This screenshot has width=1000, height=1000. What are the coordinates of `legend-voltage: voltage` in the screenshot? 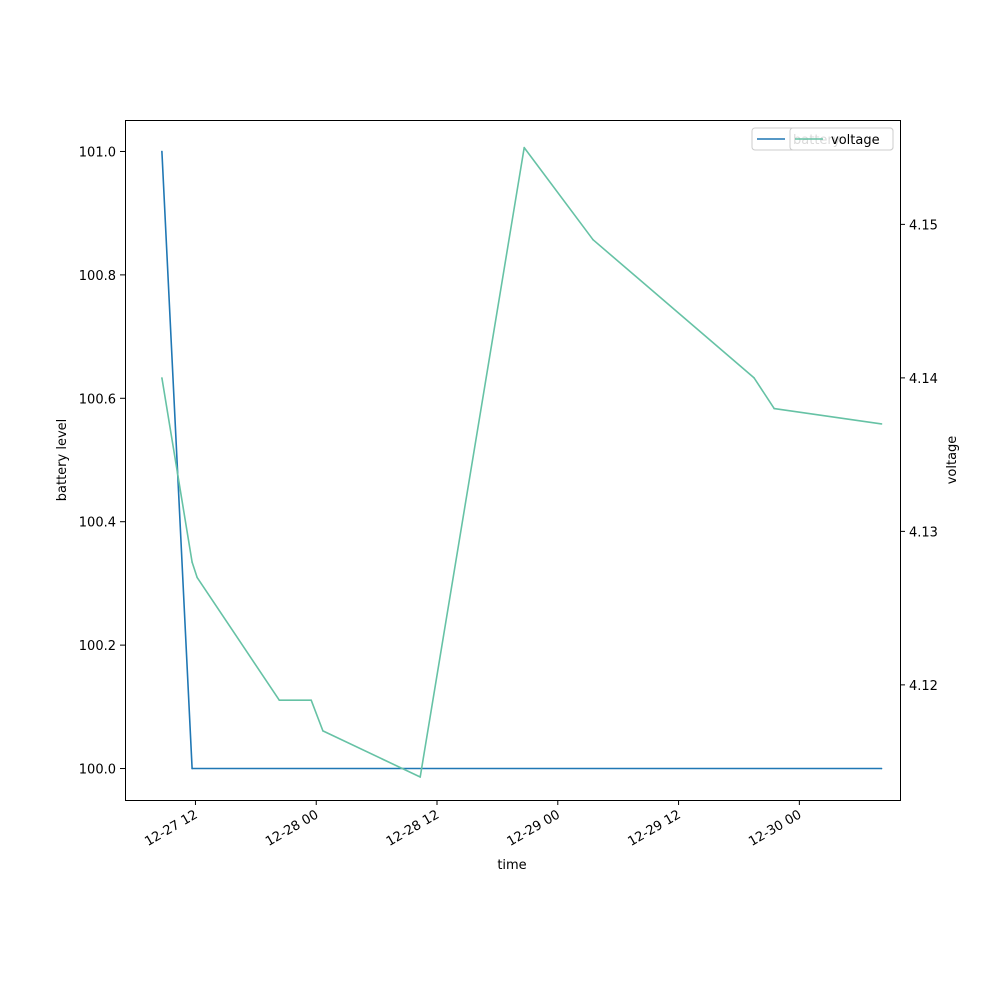 It's located at (841, 139).